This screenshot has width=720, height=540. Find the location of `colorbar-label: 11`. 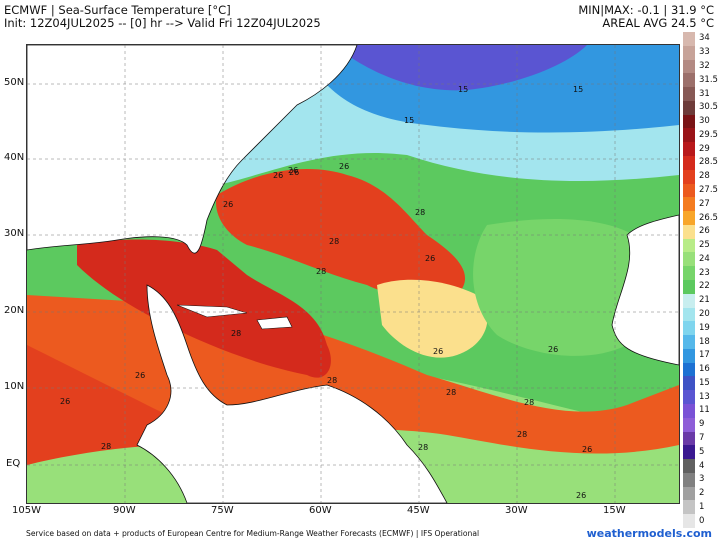

colorbar-label: 11 is located at coordinates (704, 410).